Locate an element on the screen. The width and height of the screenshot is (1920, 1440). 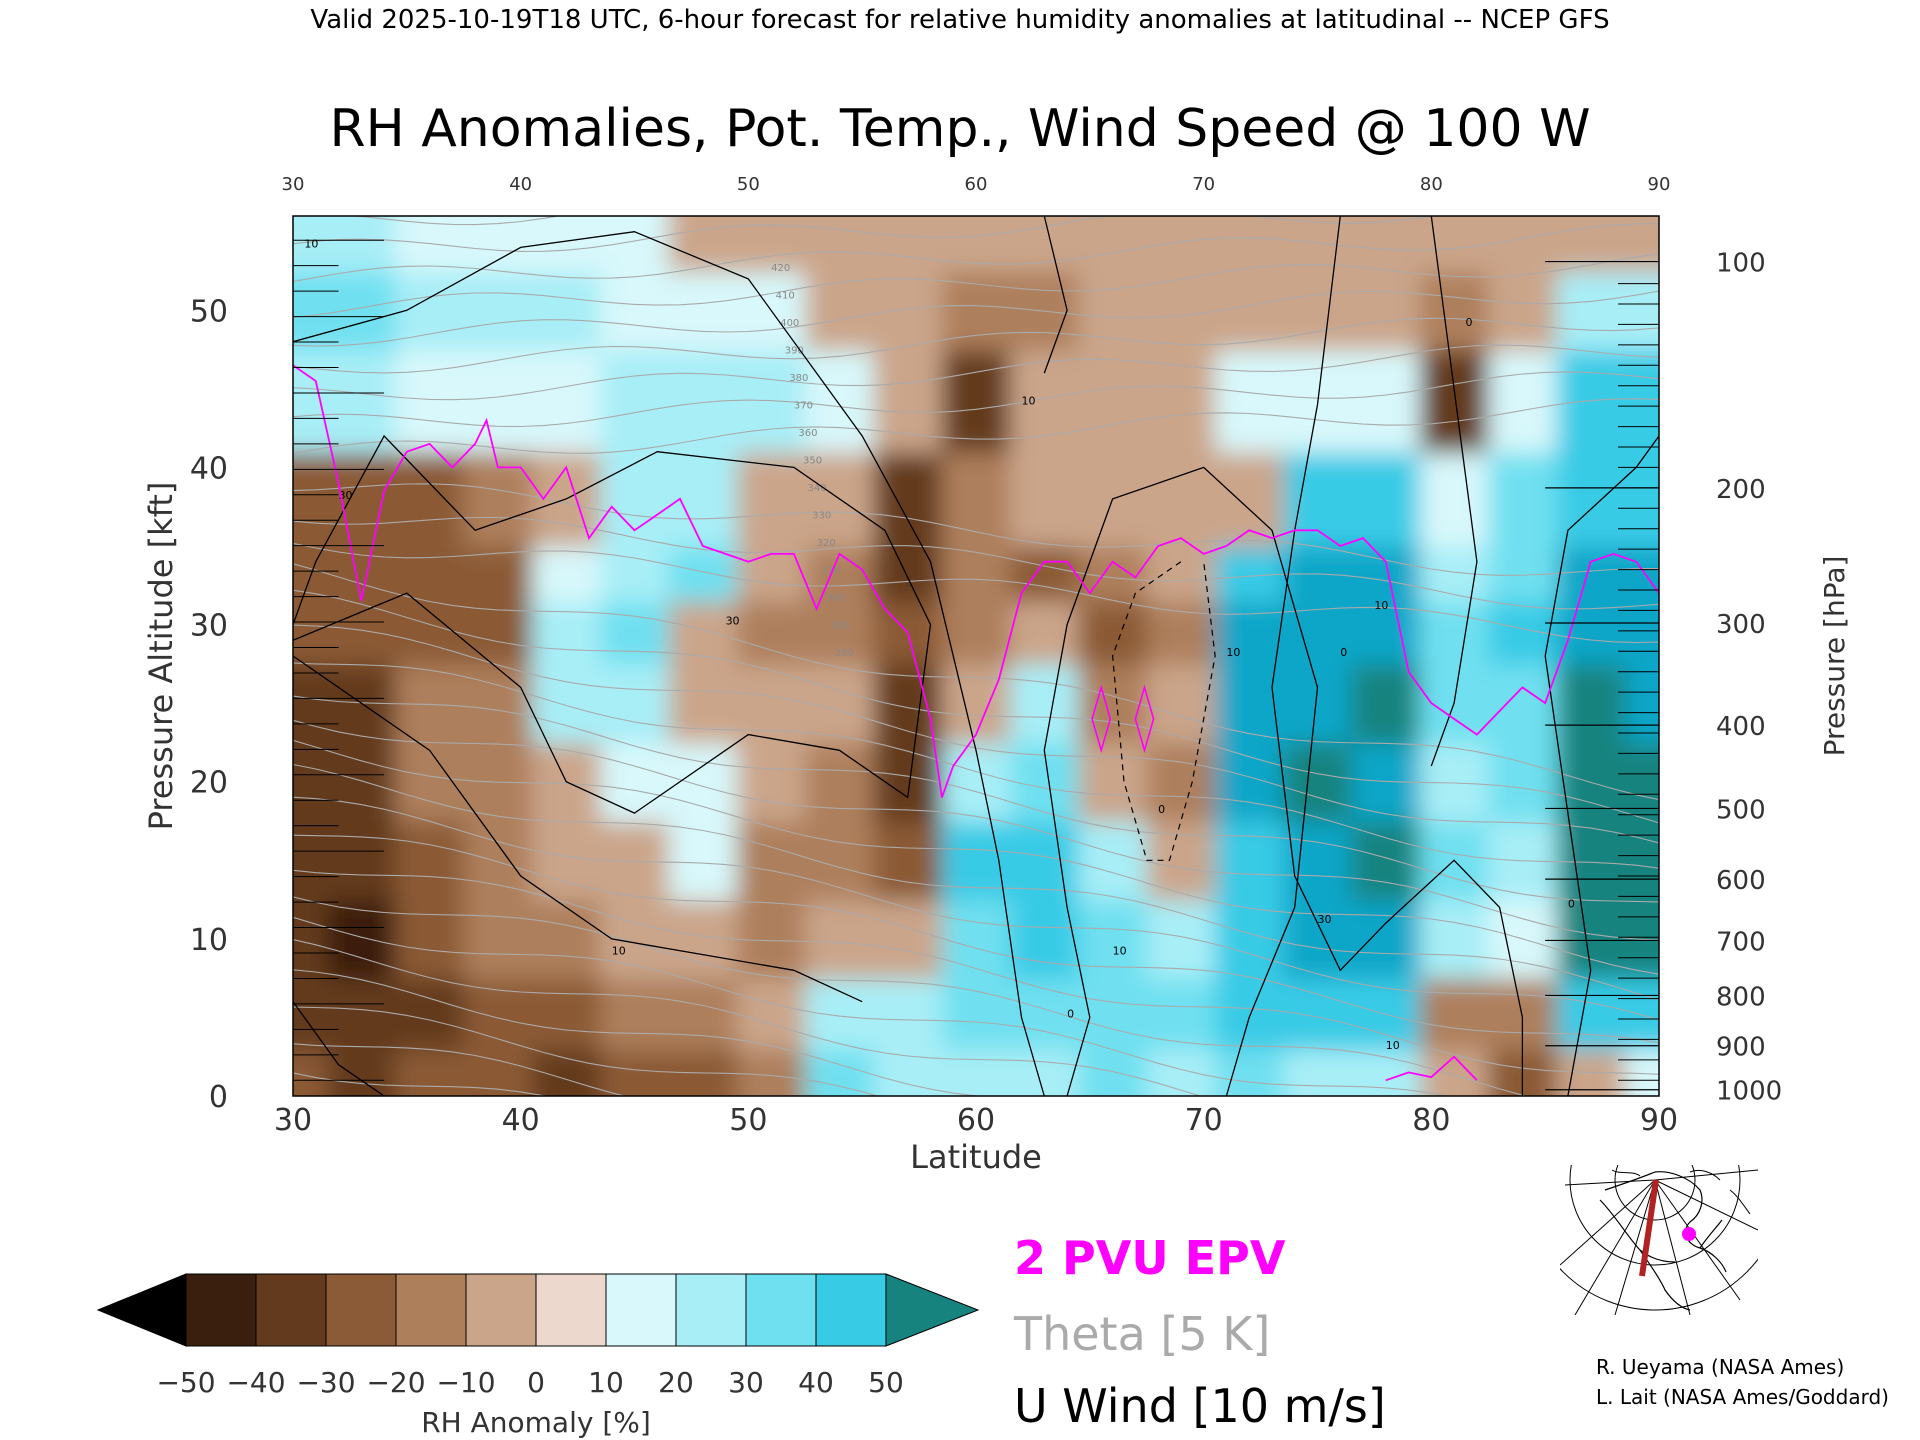
theta-label: 280 is located at coordinates (844, 653).